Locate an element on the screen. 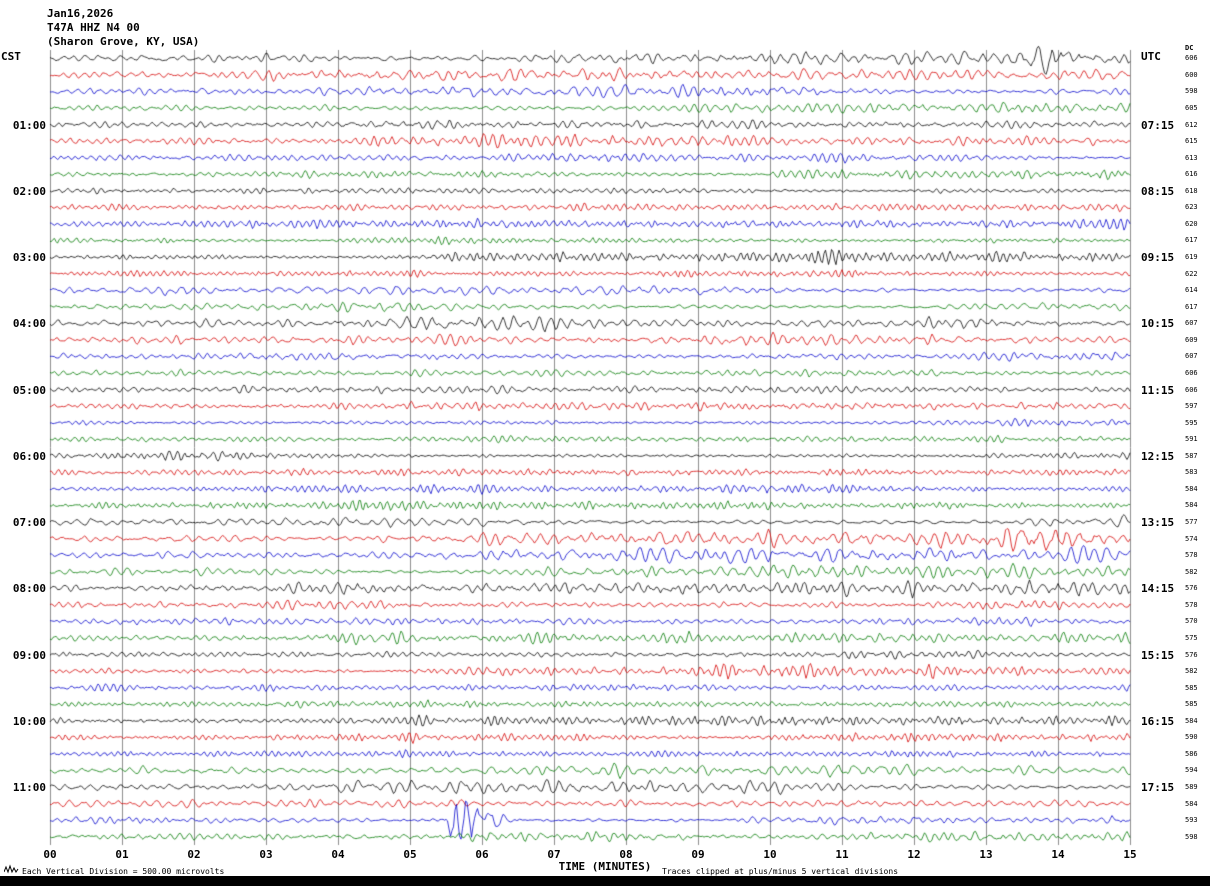 The width and height of the screenshot is (1210, 886). dc-offset-value: 597 is located at coordinates (1191, 406).